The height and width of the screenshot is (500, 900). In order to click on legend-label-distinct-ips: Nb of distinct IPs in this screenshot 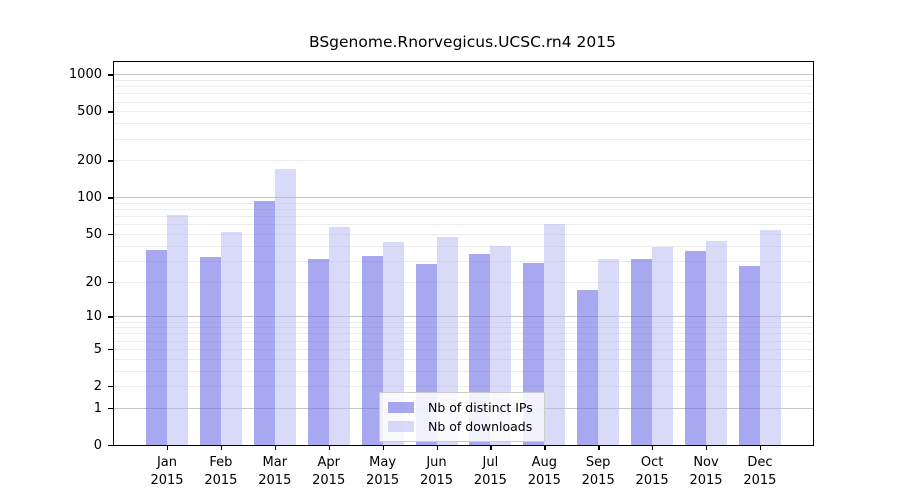, I will do `click(480, 407)`.